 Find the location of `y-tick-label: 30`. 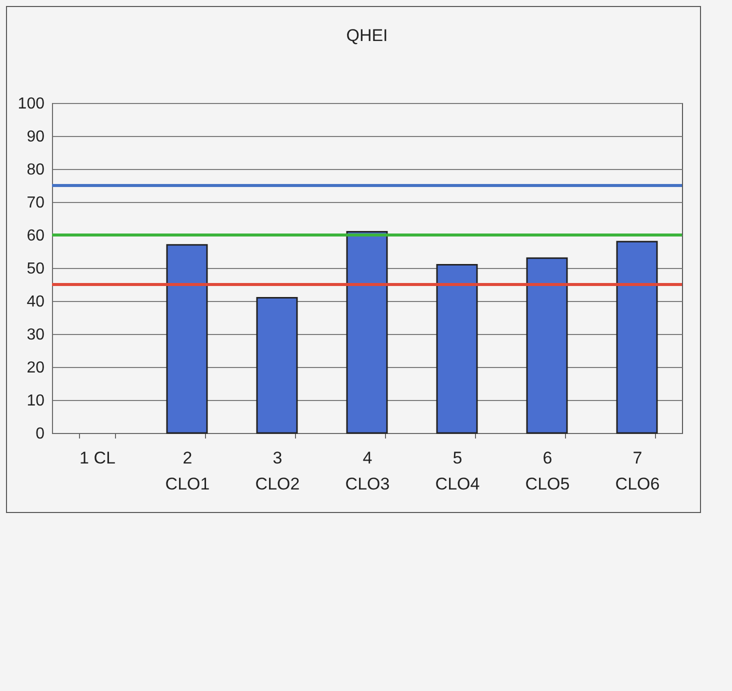

y-tick-label: 30 is located at coordinates (35, 335).